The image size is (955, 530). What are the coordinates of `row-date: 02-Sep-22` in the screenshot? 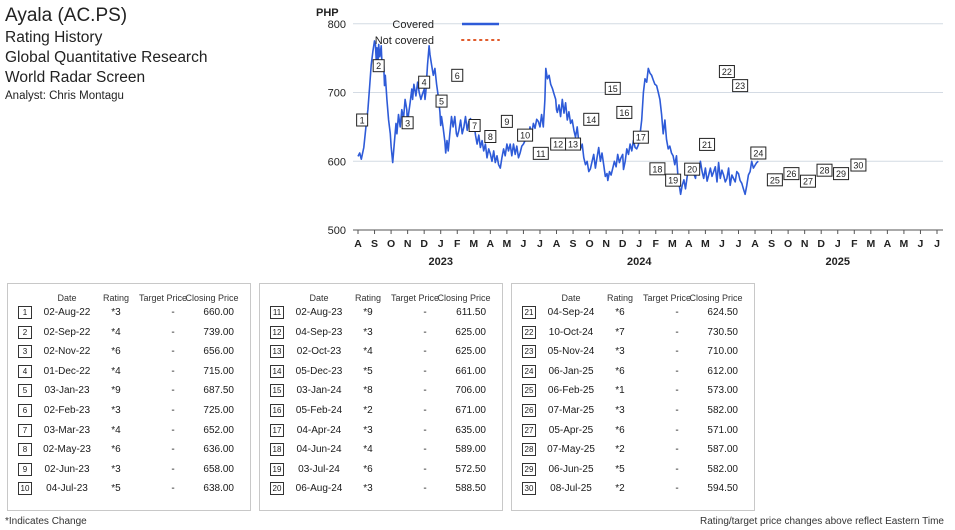 It's located at (67, 332).